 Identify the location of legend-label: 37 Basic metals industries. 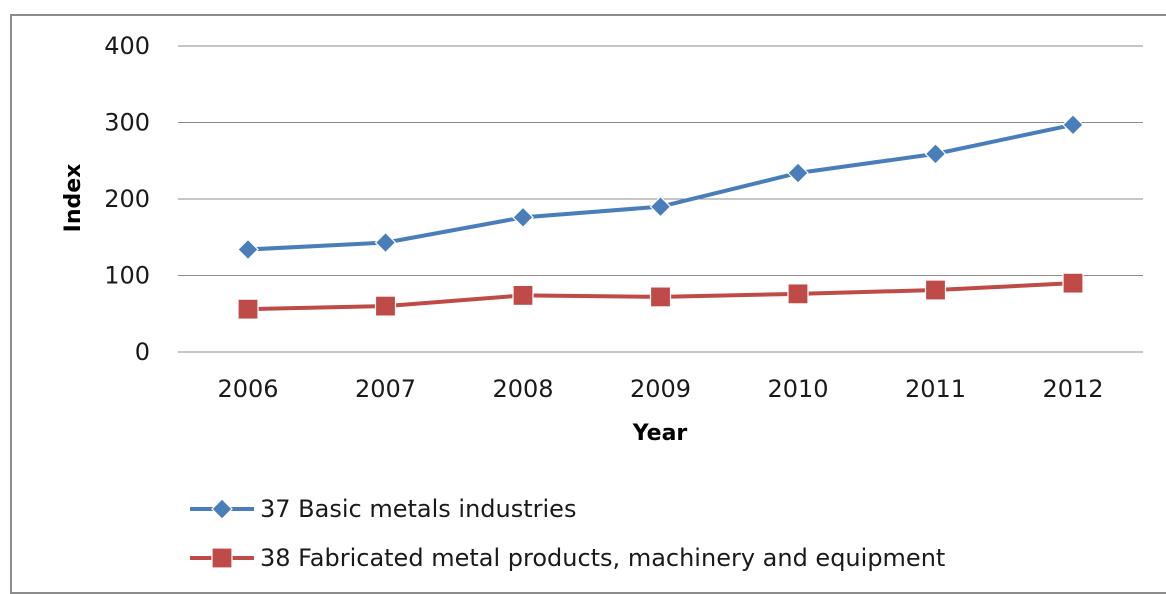
(418, 509).